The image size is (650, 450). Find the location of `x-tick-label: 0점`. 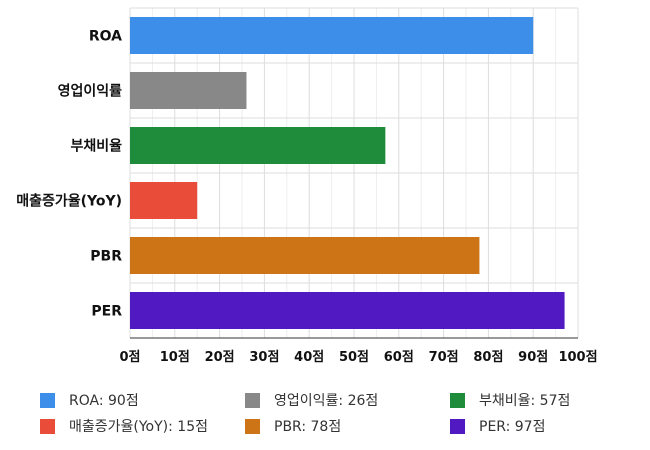

x-tick-label: 0점 is located at coordinates (129, 357).